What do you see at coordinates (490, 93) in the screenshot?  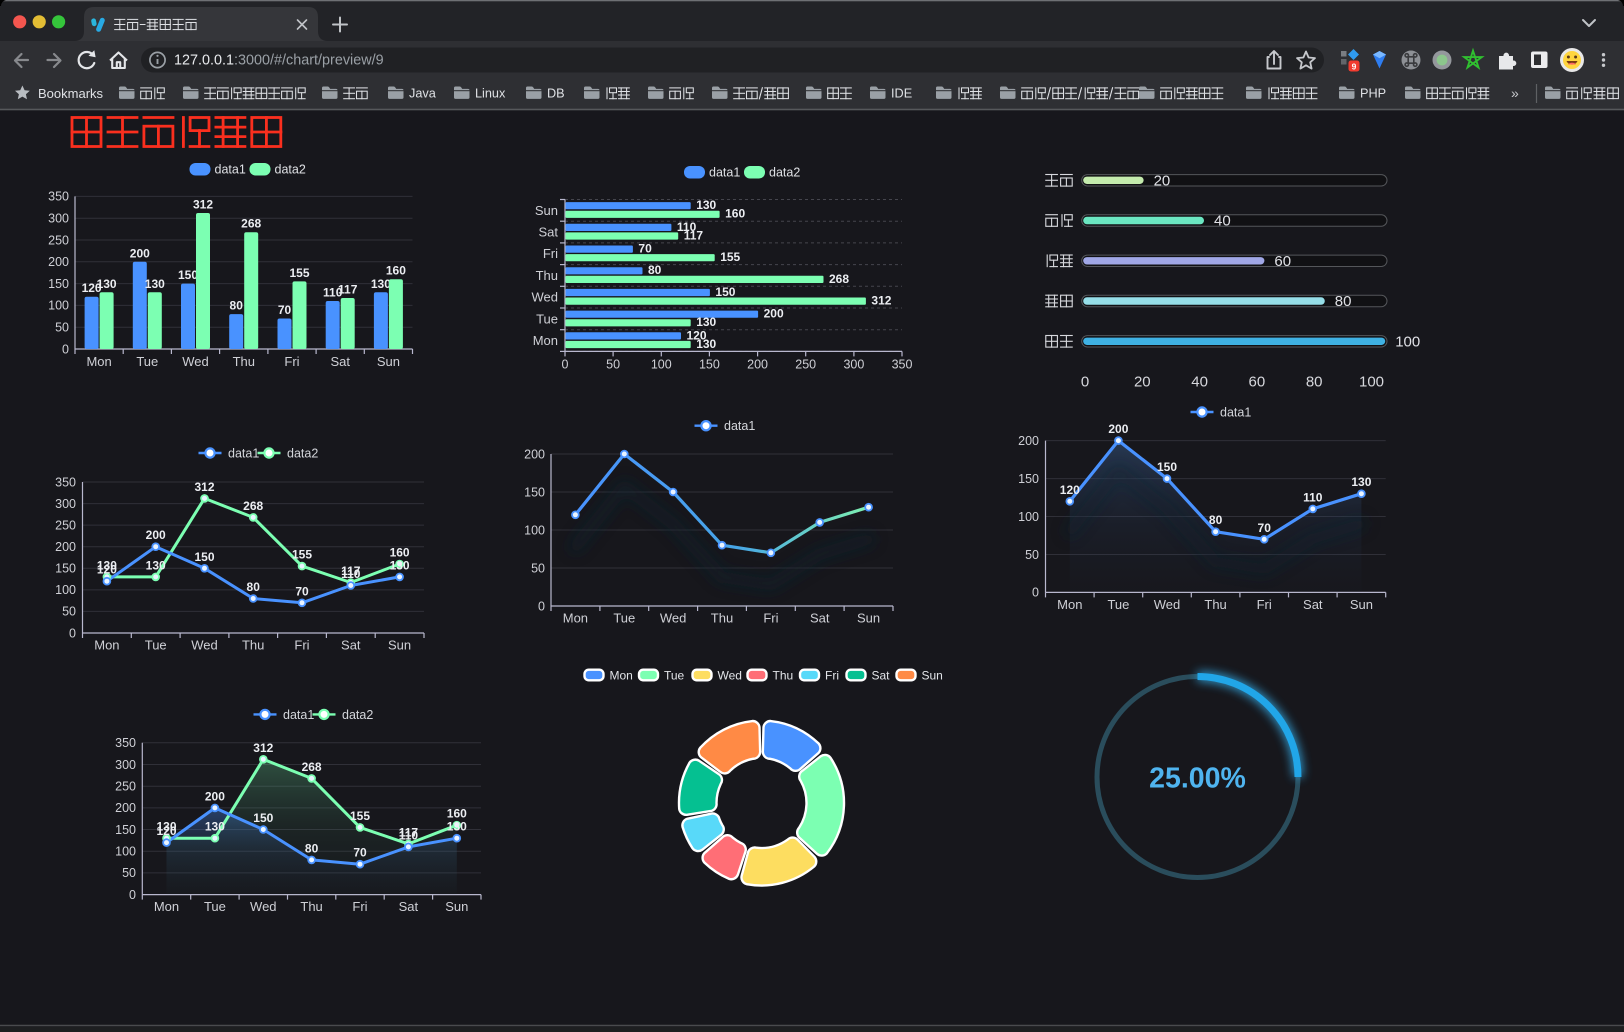 I see `svg-text: Linux` at bounding box center [490, 93].